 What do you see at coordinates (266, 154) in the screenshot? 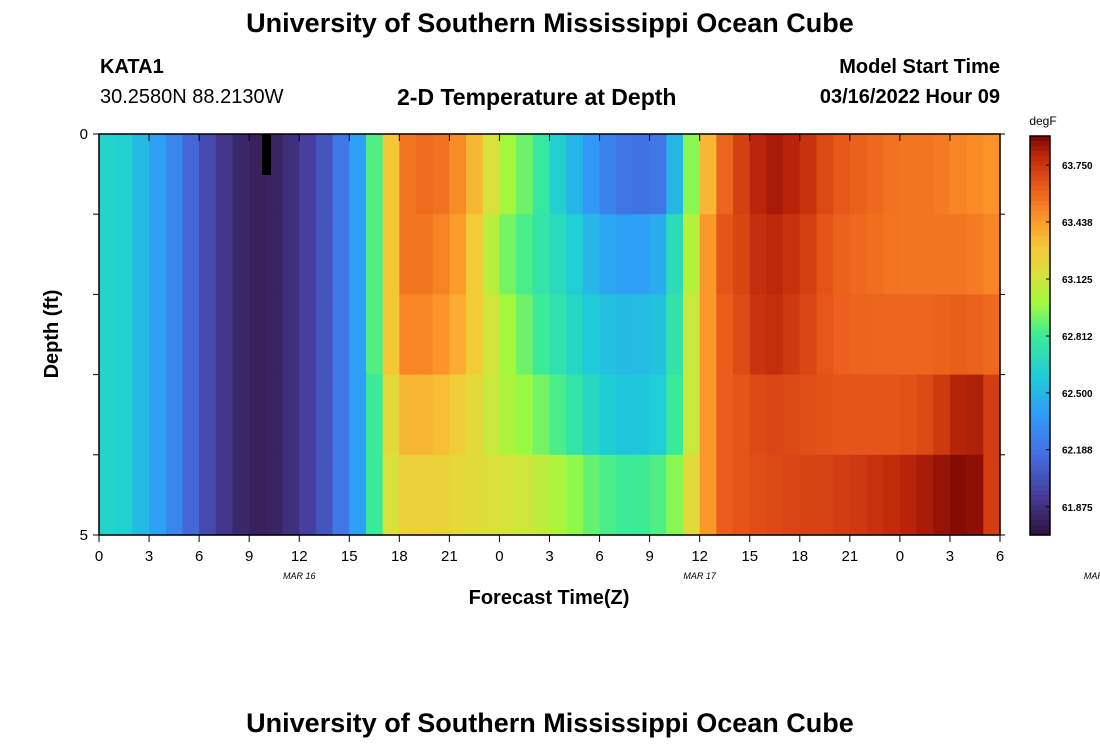
I see `missing-data-marker` at bounding box center [266, 154].